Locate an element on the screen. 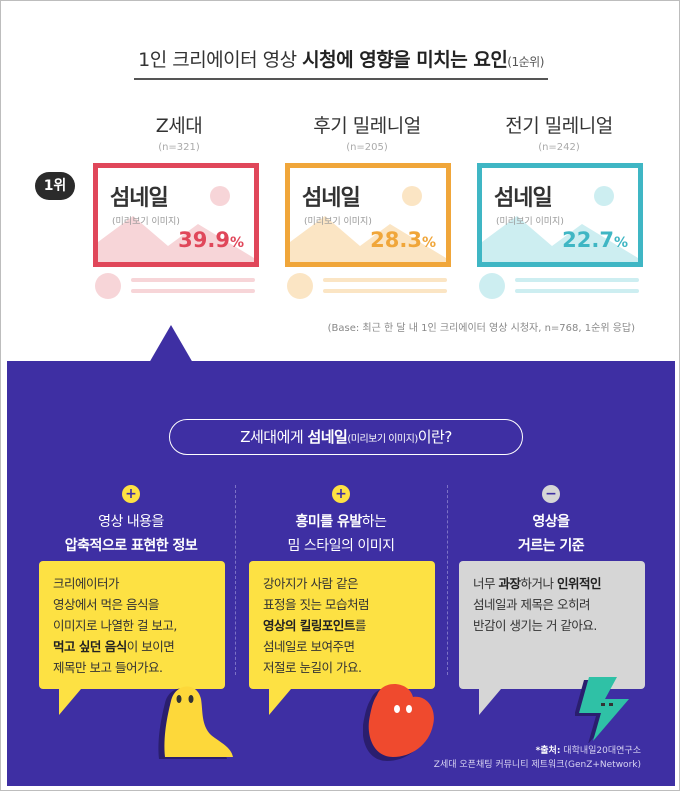 This screenshot has width=680, height=791. column-line2: 거르는 기준 is located at coordinates (551, 546).